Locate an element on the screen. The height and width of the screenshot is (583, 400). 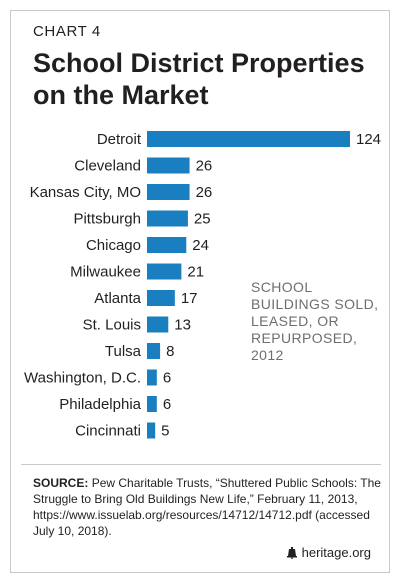
category-label: Washington, D.C. is located at coordinates (82, 378).